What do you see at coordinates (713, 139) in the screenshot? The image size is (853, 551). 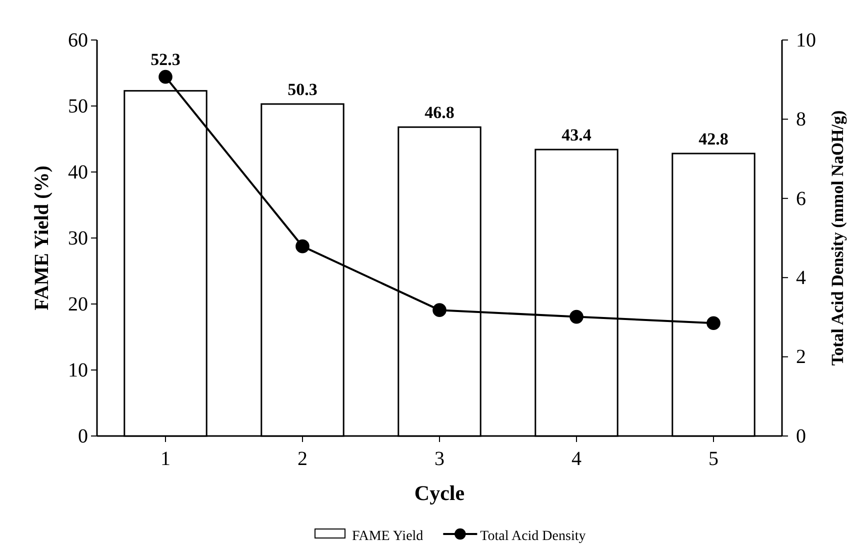 I see `data-label: 42.8` at bounding box center [713, 139].